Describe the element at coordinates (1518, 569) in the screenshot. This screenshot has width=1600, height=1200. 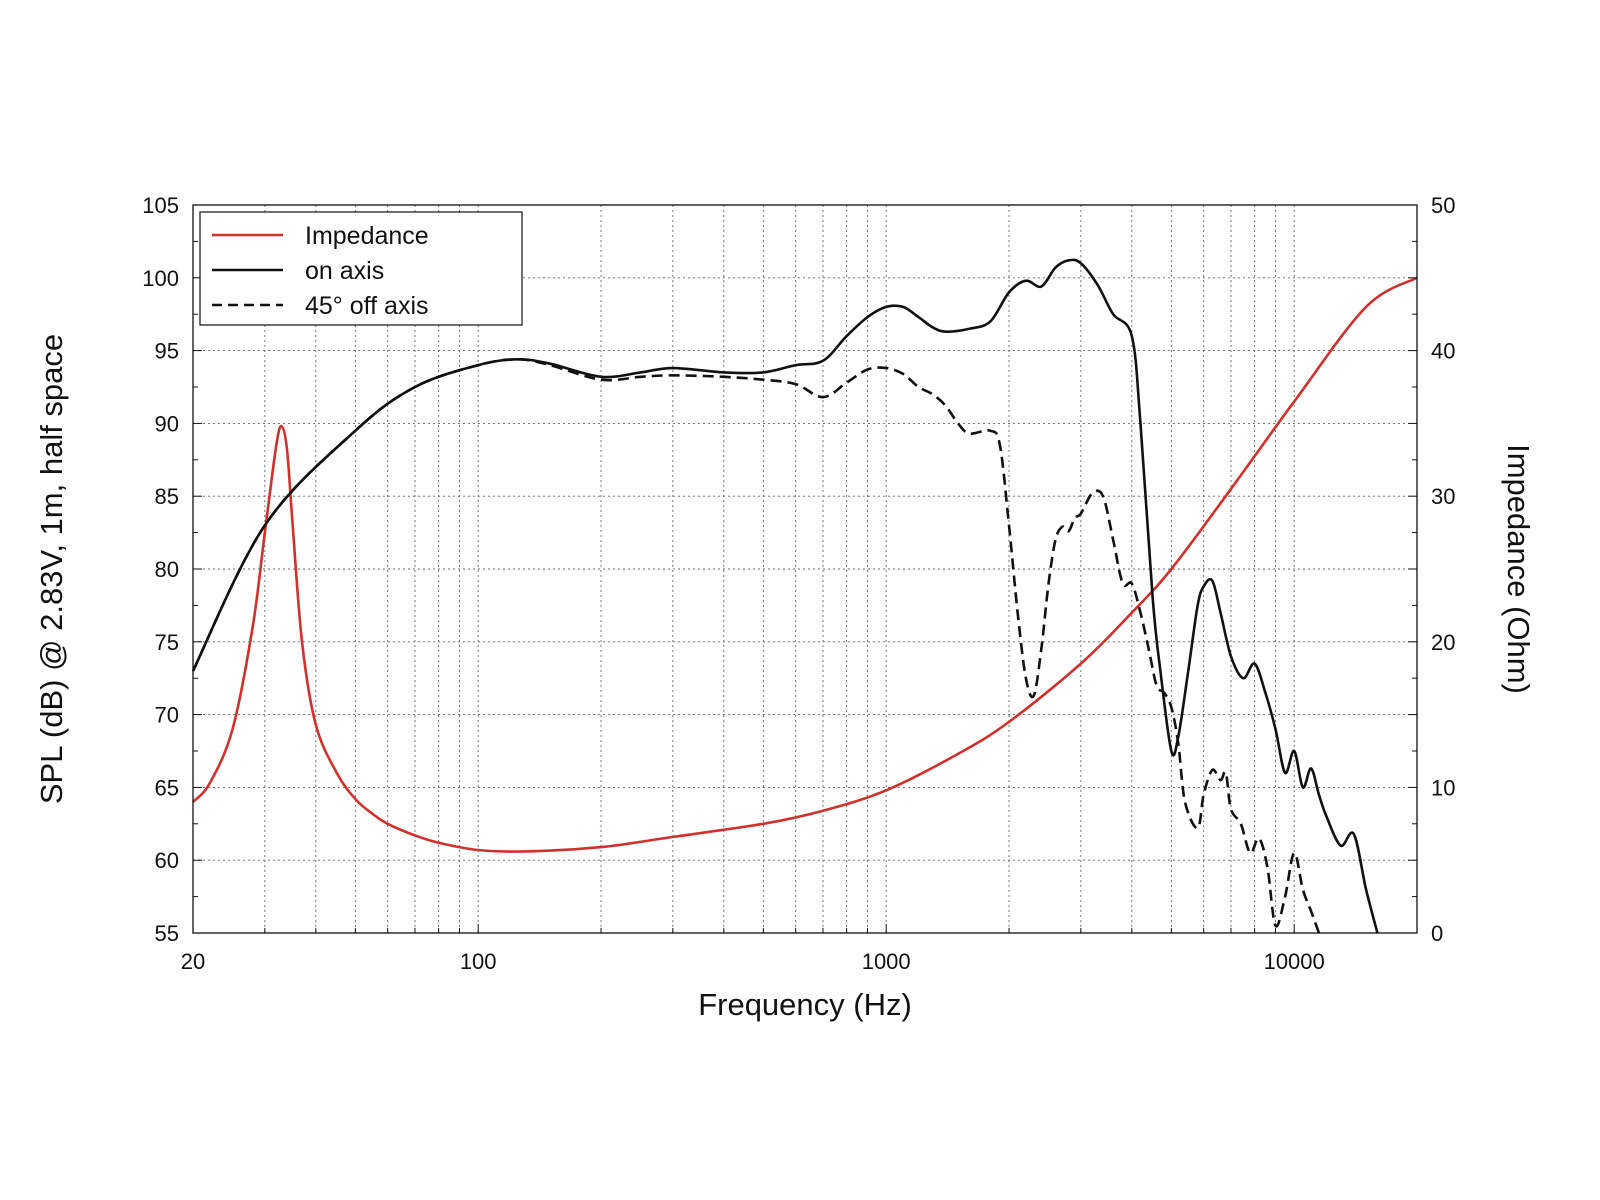
I see `y2-axis-title: Impedance (Ohm)` at that location.